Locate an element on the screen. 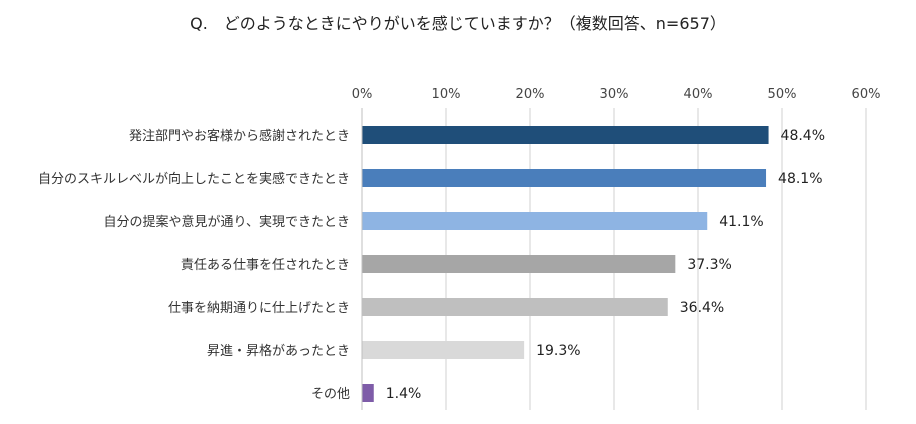 This screenshot has height=424, width=916. data-label: 37.3% is located at coordinates (709, 265).